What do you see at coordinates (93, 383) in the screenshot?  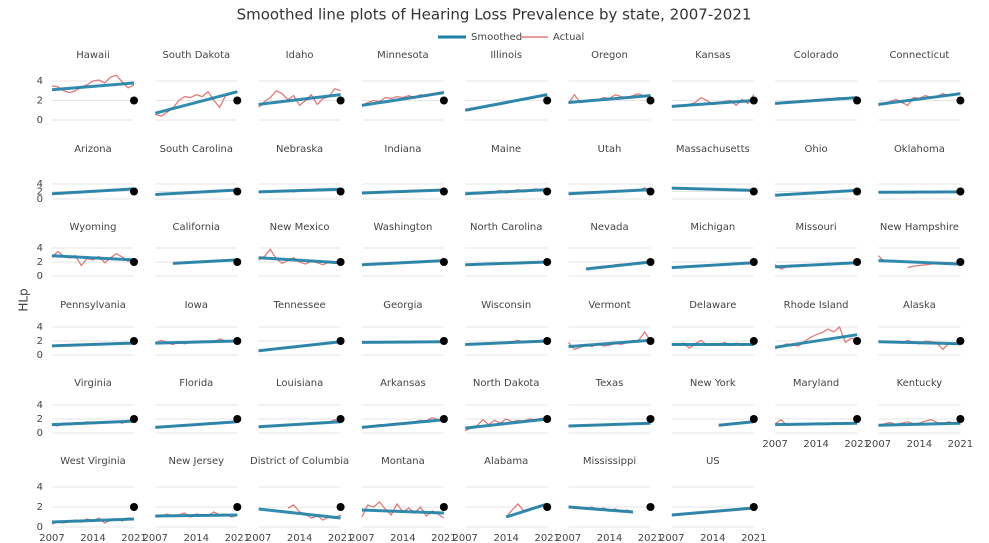 I see `panel-title: Virginia` at bounding box center [93, 383].